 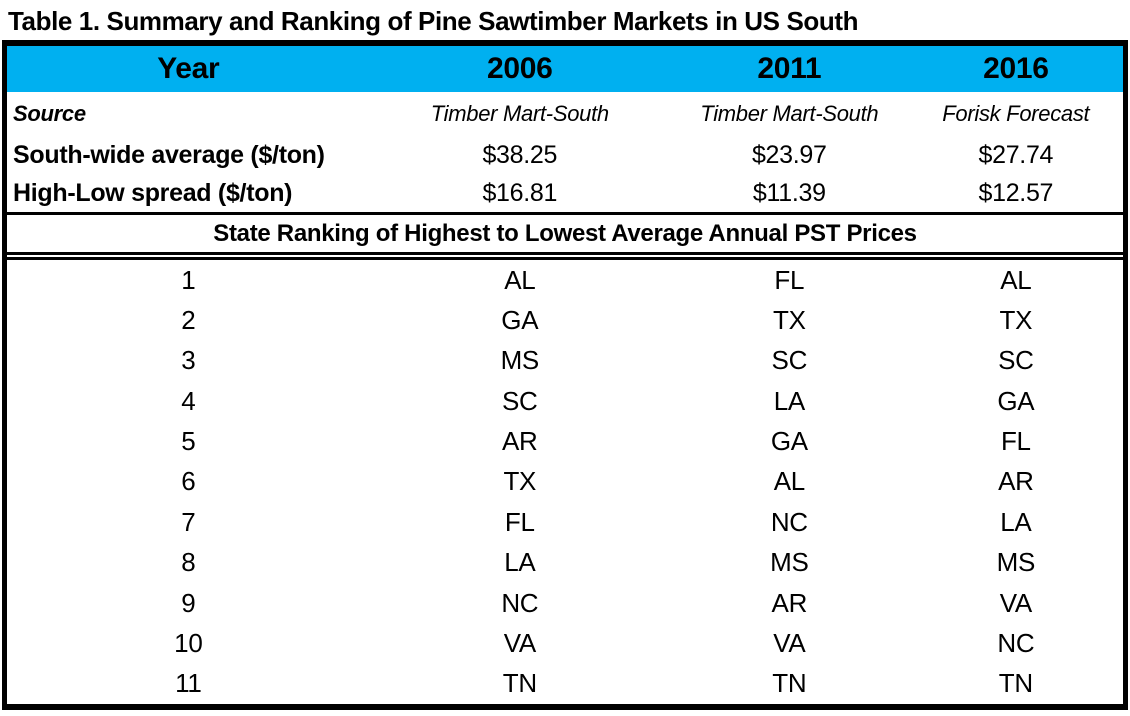 What do you see at coordinates (520, 154) in the screenshot?
I see `summary-value: $38.25` at bounding box center [520, 154].